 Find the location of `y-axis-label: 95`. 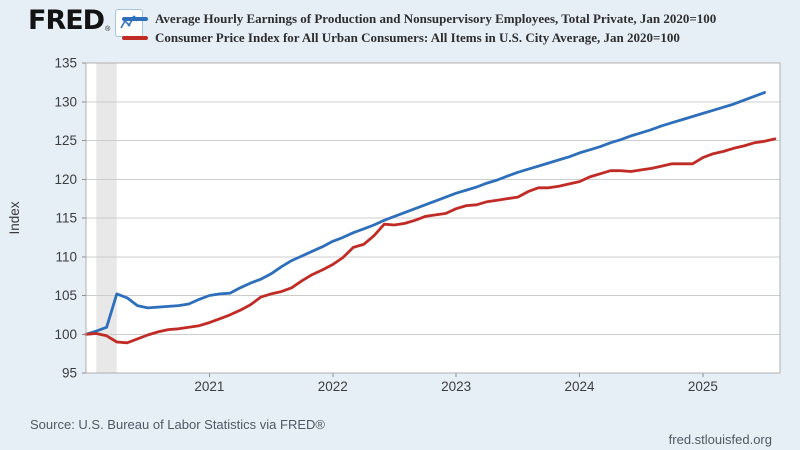

y-axis-label: 95 is located at coordinates (69, 373).